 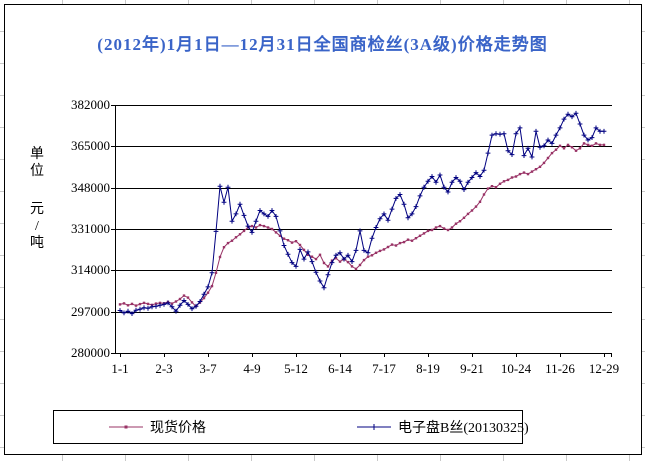 What do you see at coordinates (164, 368) in the screenshot?
I see `x-tick-label: 2-3` at bounding box center [164, 368].